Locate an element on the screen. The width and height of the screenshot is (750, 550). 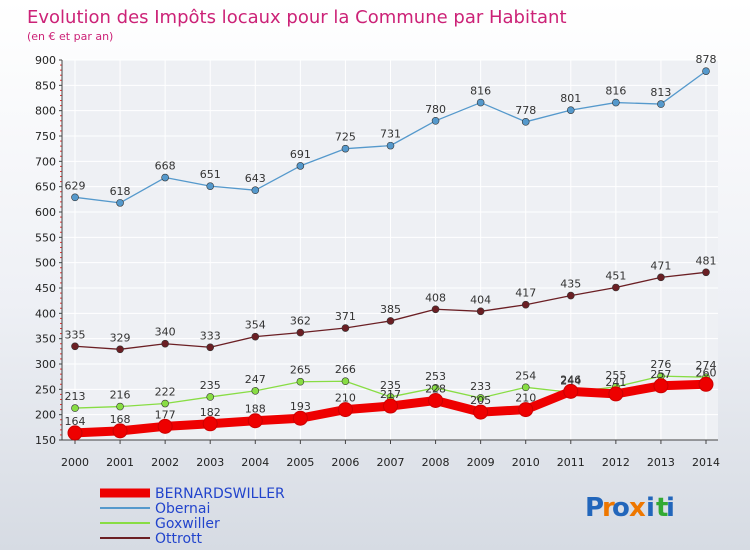
data-label: 417 is located at coordinates (525, 293).